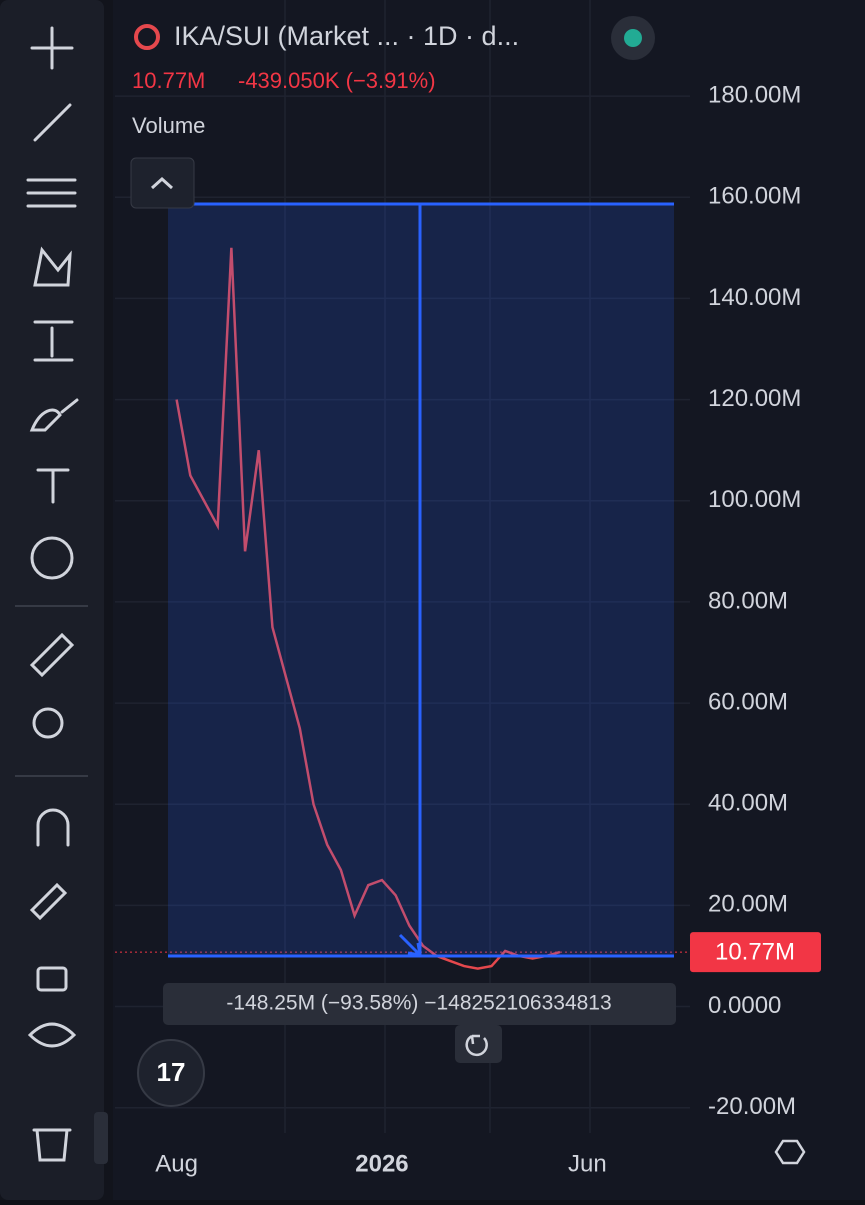  What do you see at coordinates (53, 486) in the screenshot?
I see `text-tool` at bounding box center [53, 486].